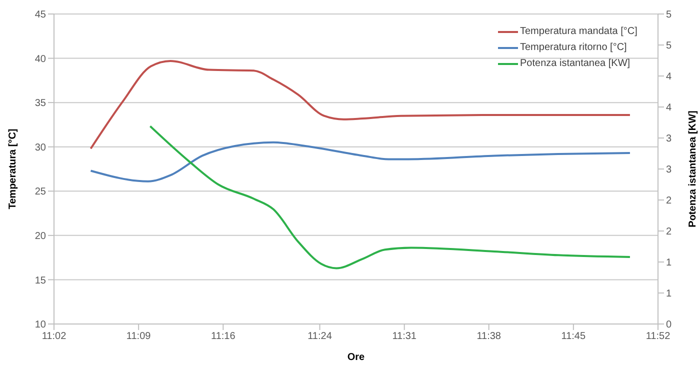 The image size is (700, 375). Describe the element at coordinates (40, 148) in the screenshot. I see `y-tick-label: 30` at that location.